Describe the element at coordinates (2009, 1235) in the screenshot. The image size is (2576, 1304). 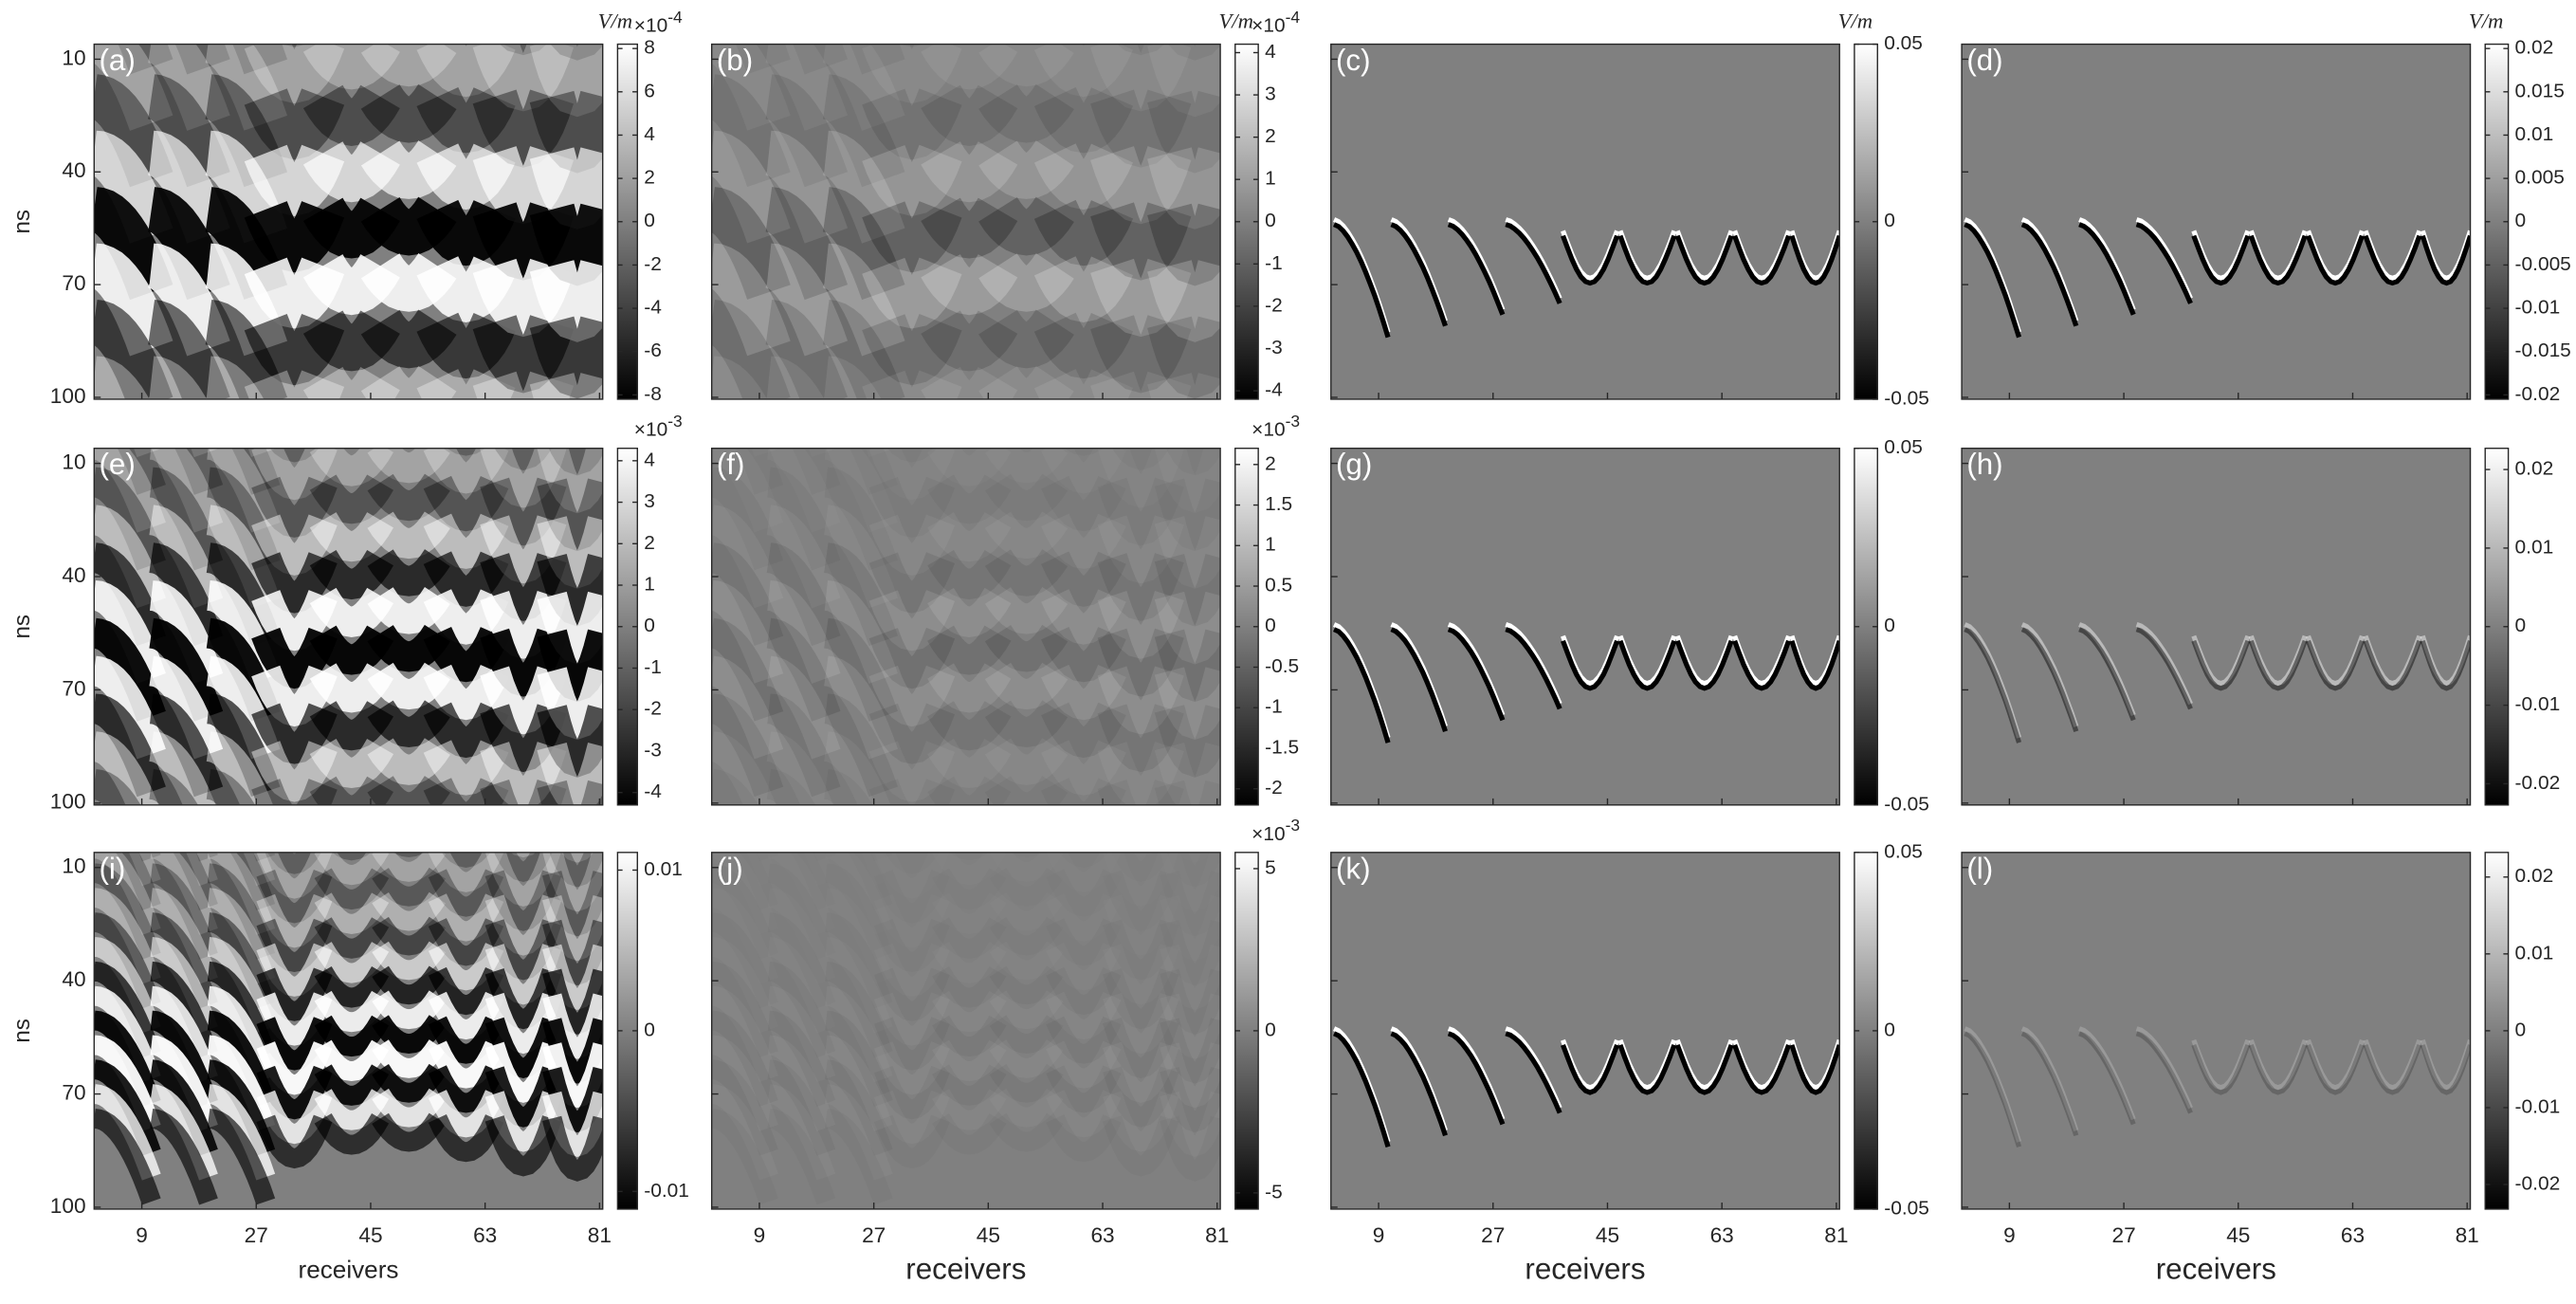
I see `x-tick-label: 9` at that location.